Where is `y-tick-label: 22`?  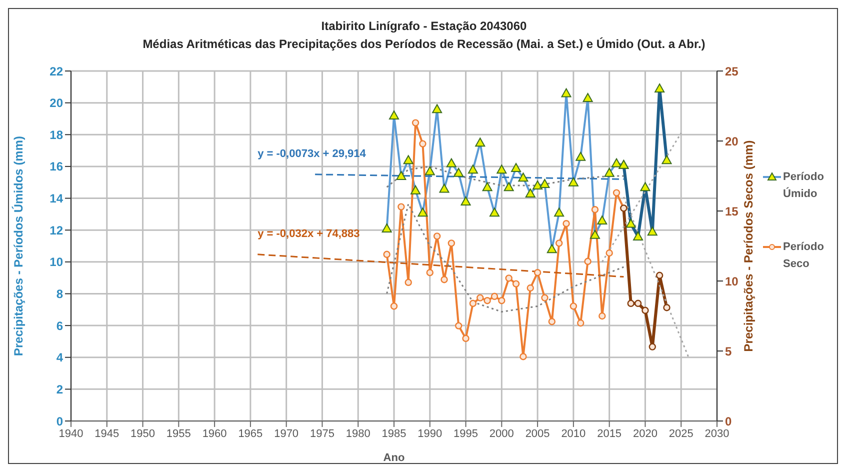
y-tick-label: 22 is located at coordinates (57, 71).